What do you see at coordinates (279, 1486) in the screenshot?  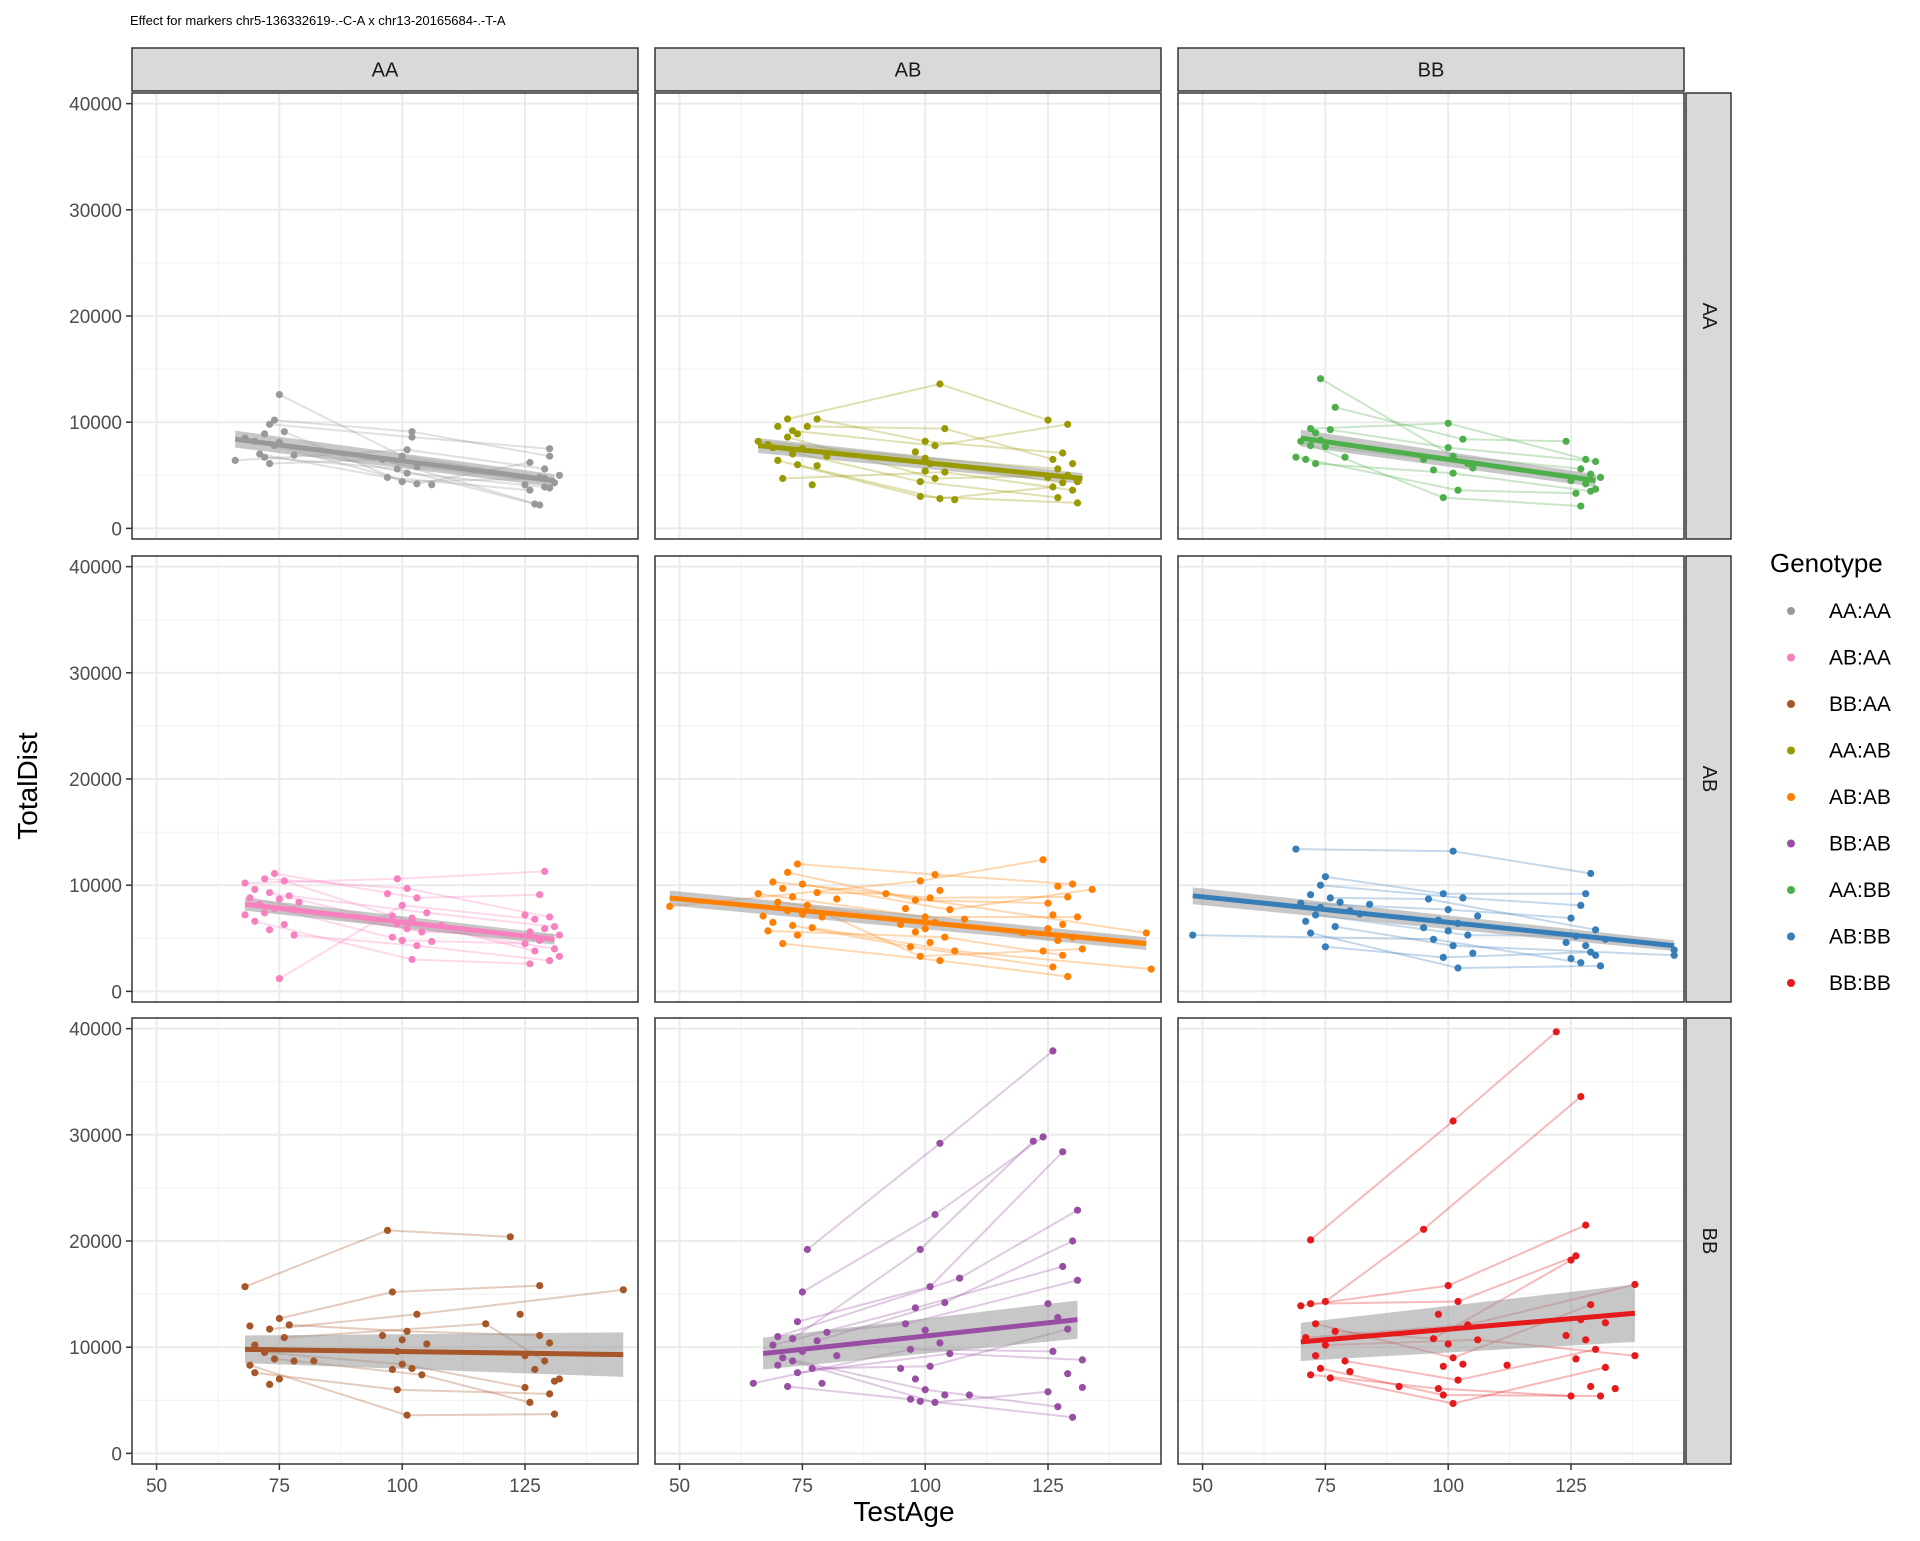 I see `x-tick-label: 75` at bounding box center [279, 1486].